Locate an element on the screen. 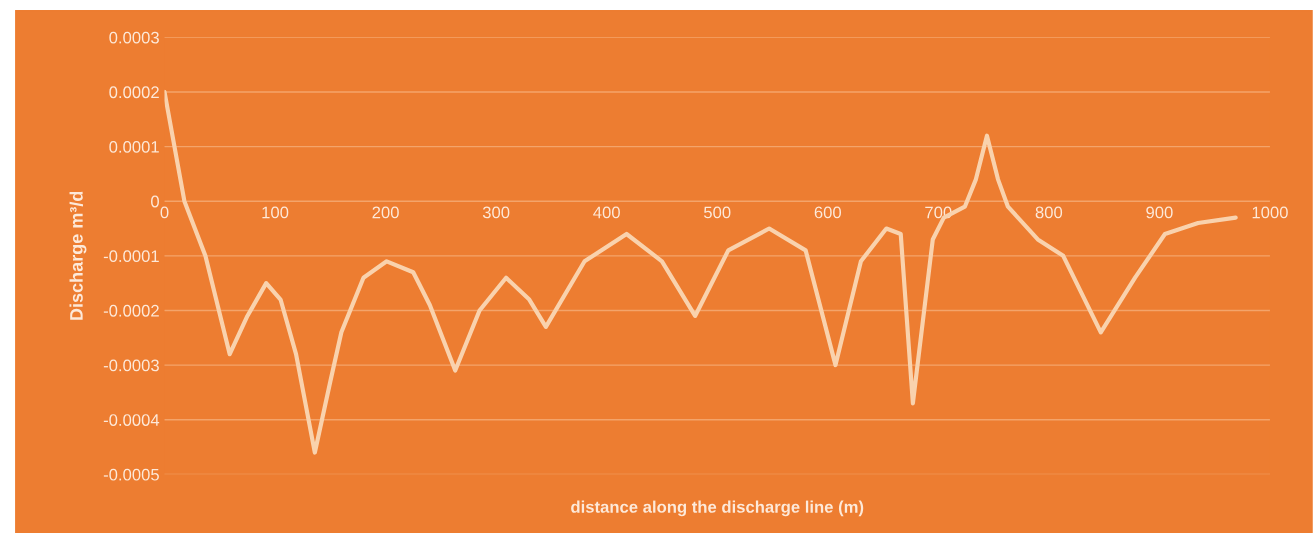  x-tick-label: 800 is located at coordinates (1049, 212).